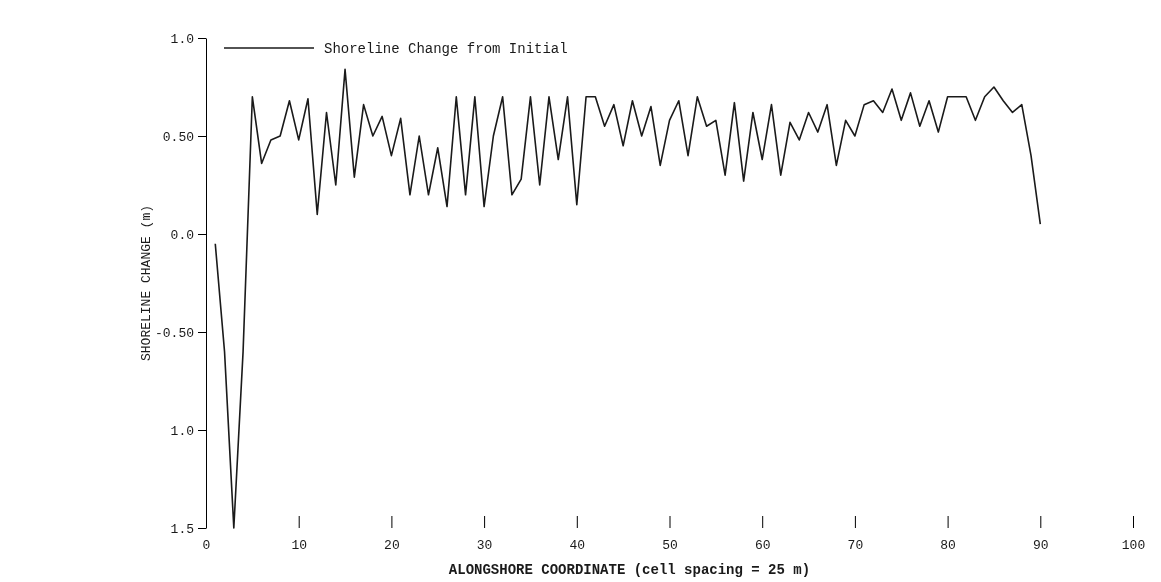 The height and width of the screenshot is (582, 1161). What do you see at coordinates (670, 546) in the screenshot?
I see `x-tick-label: 50` at bounding box center [670, 546].